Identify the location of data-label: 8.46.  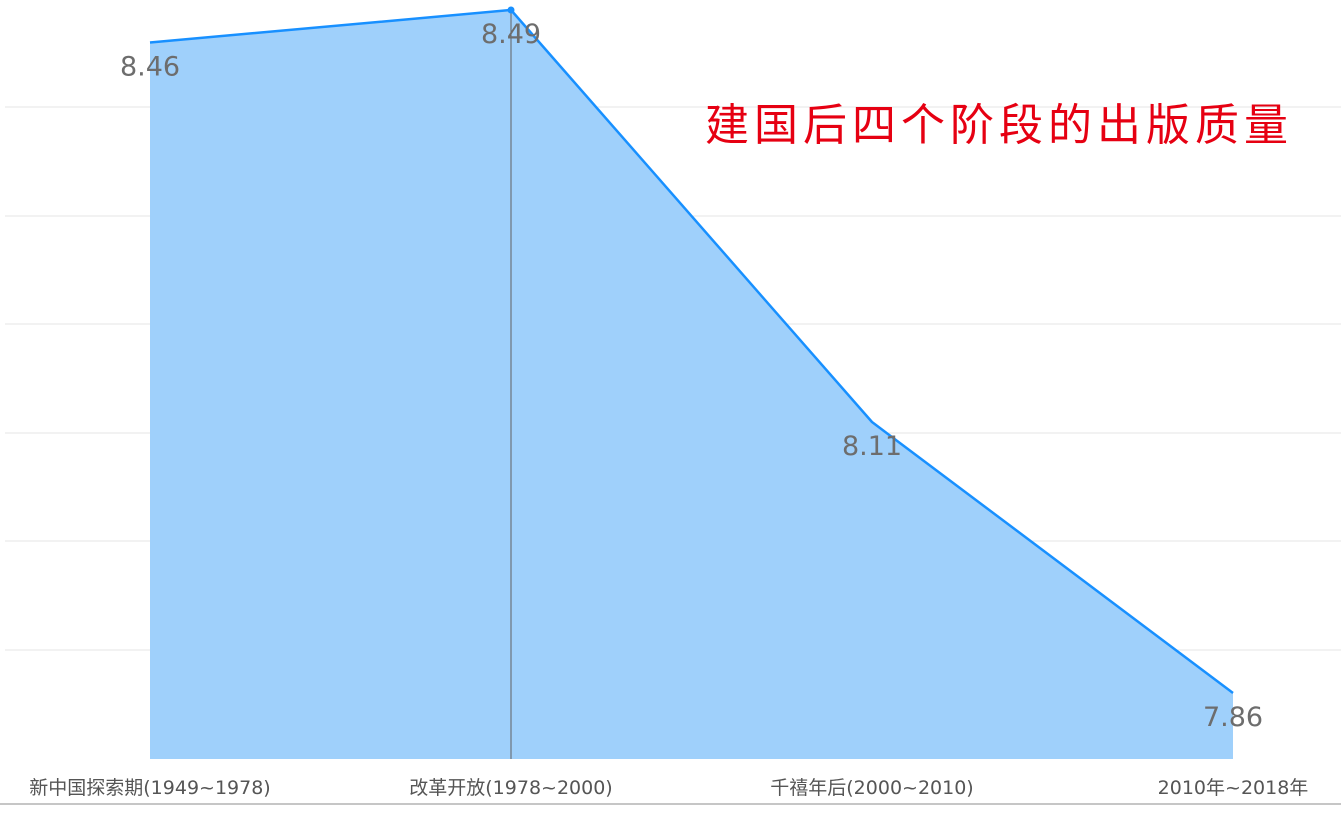
(150, 67).